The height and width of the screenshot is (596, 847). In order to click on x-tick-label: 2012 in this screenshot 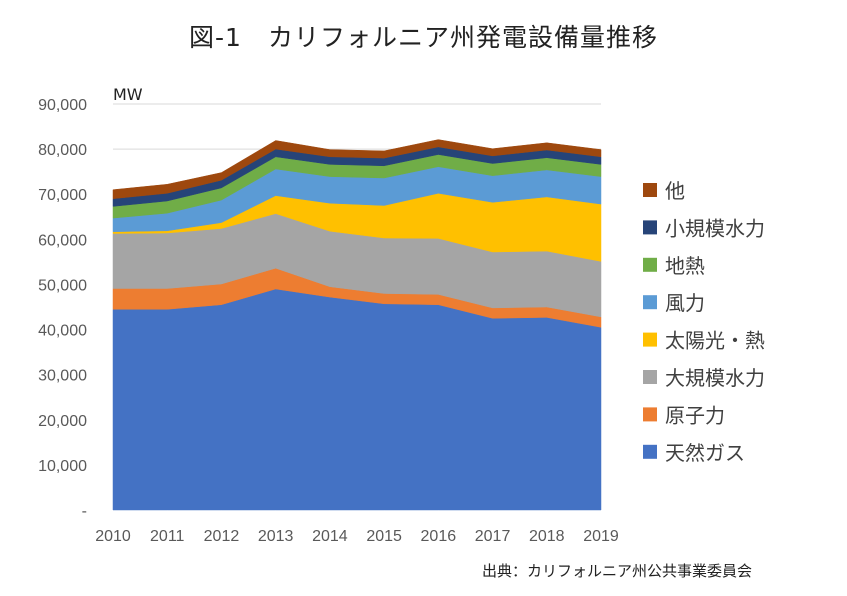, I will do `click(222, 536)`.